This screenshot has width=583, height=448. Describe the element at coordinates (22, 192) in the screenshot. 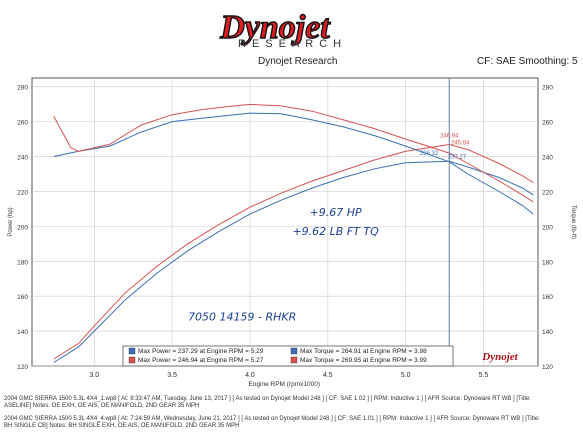

I see `y-tick-label-left: 220` at that location.